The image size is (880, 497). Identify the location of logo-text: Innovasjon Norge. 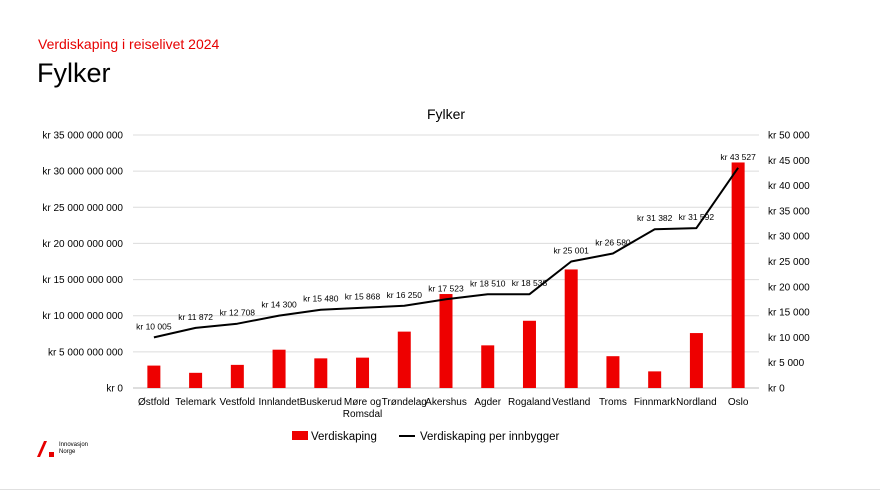
(73, 449).